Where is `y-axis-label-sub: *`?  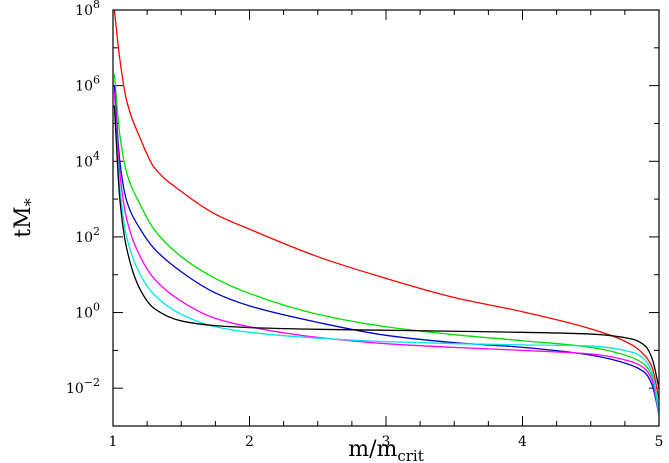 y-axis-label-sub: * is located at coordinates (30, 202).